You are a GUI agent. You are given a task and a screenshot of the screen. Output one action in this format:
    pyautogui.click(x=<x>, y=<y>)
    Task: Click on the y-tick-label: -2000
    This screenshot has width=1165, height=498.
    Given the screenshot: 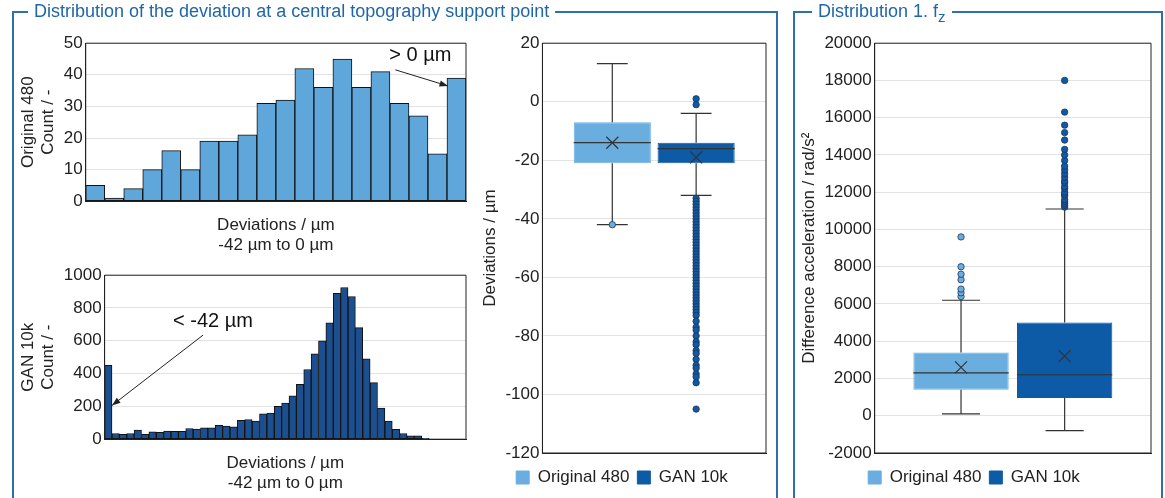 What is the action you would take?
    pyautogui.click(x=850, y=452)
    